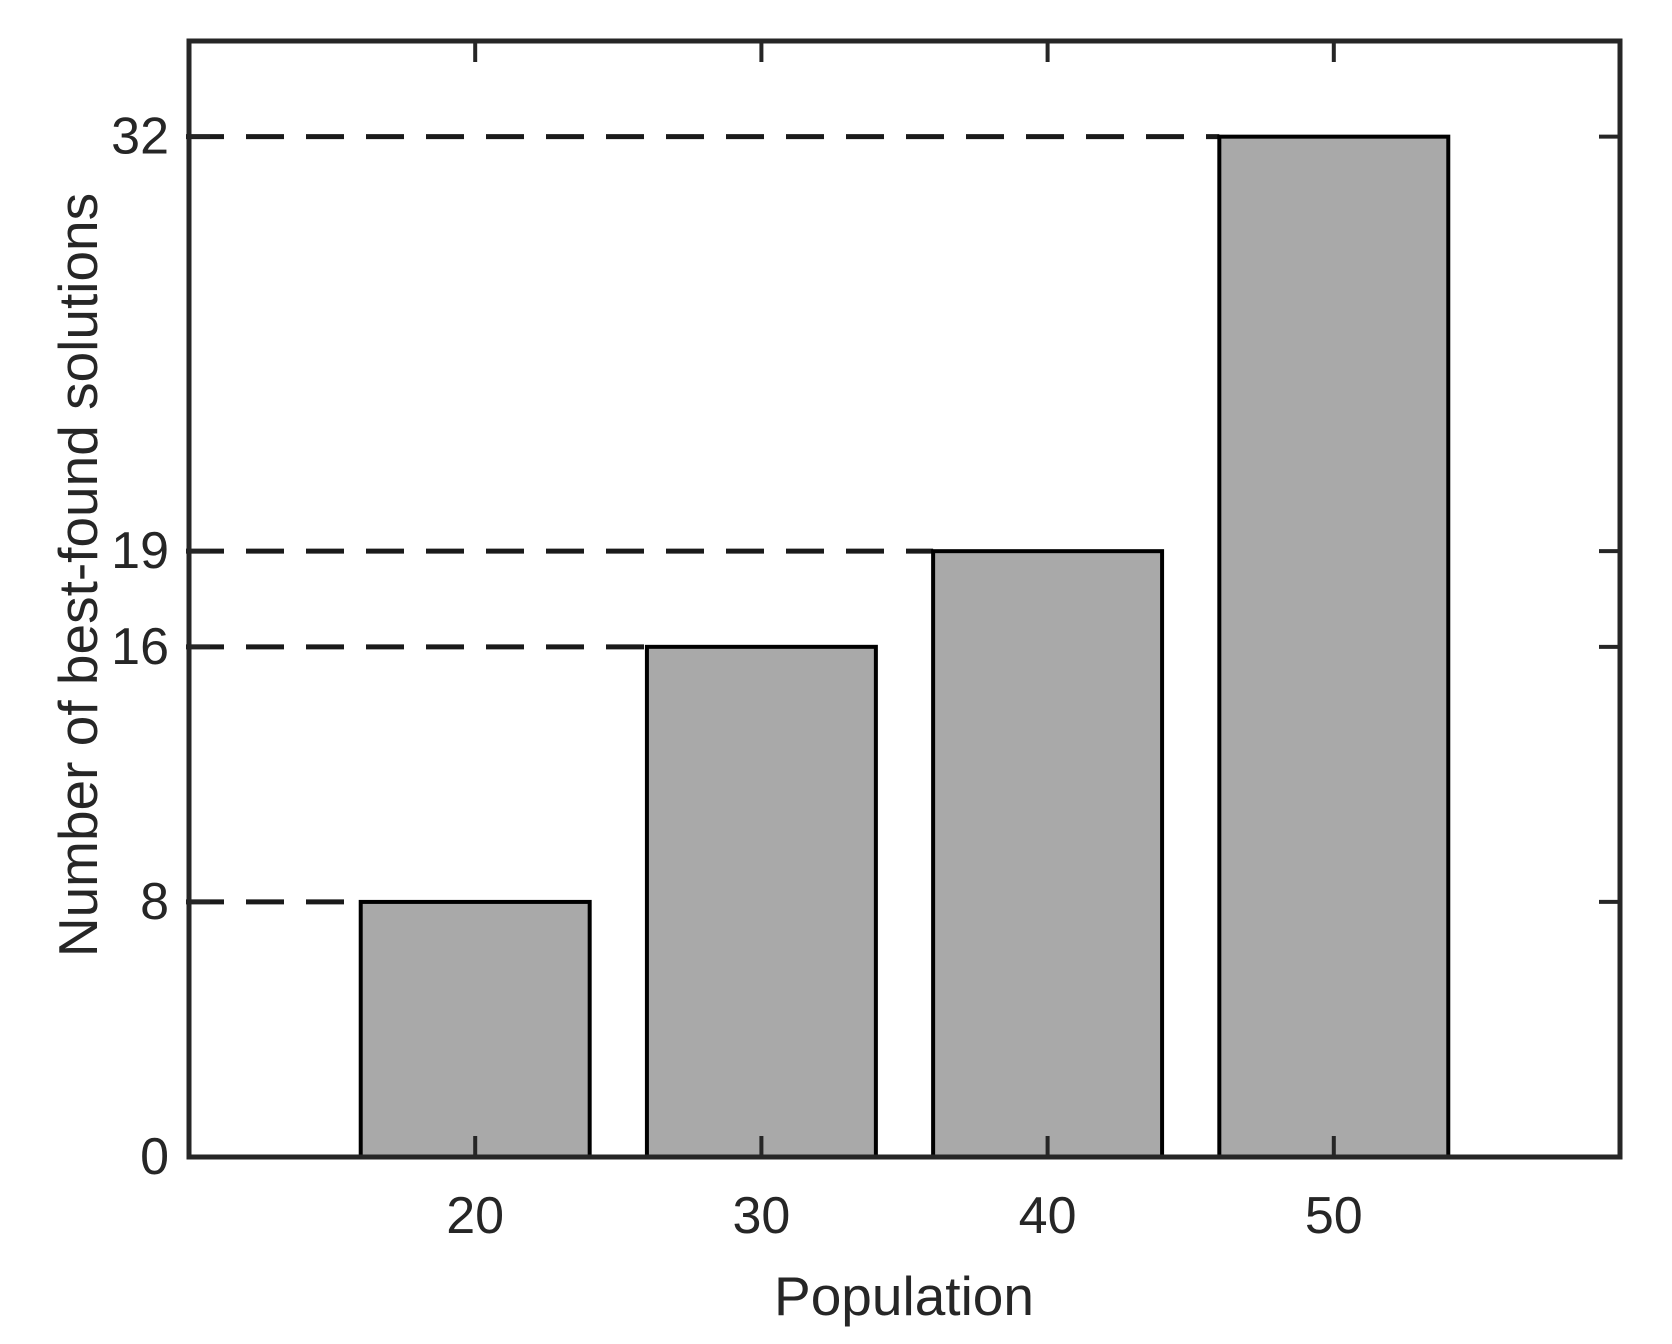 This screenshot has height=1344, width=1672. Describe the element at coordinates (154, 1157) in the screenshot. I see `y-tick-label: 0` at that location.